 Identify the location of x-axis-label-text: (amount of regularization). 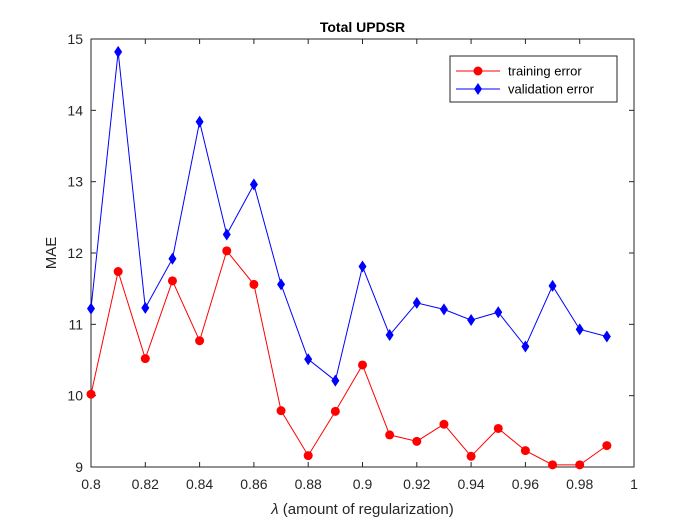
(366, 509).